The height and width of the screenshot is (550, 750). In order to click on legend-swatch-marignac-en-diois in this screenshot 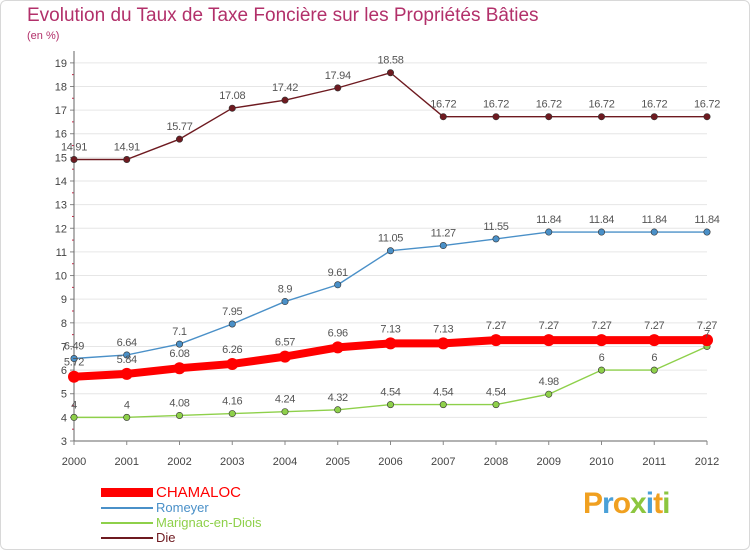, I will do `click(127, 523)`.